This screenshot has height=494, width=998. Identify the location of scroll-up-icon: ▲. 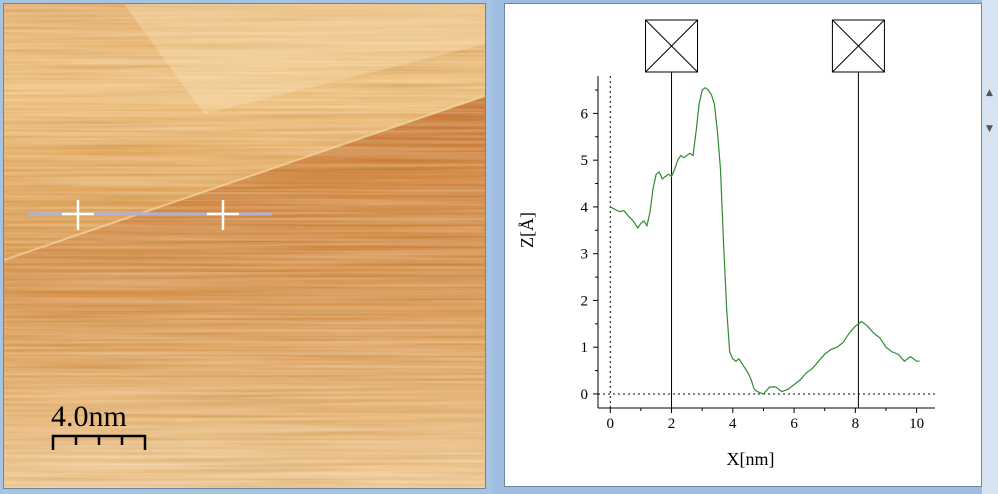
(989, 93).